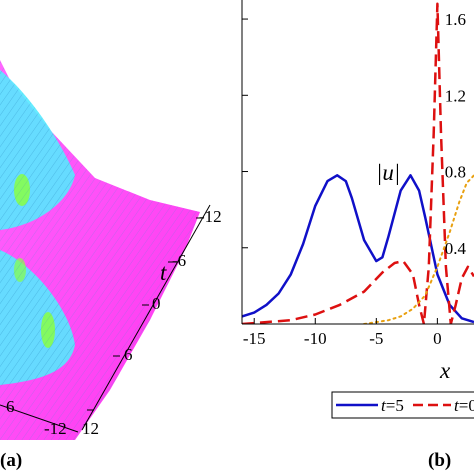 The width and height of the screenshot is (474, 474). Describe the element at coordinates (439, 460) in the screenshot. I see `panel-label-b: (b)` at that location.